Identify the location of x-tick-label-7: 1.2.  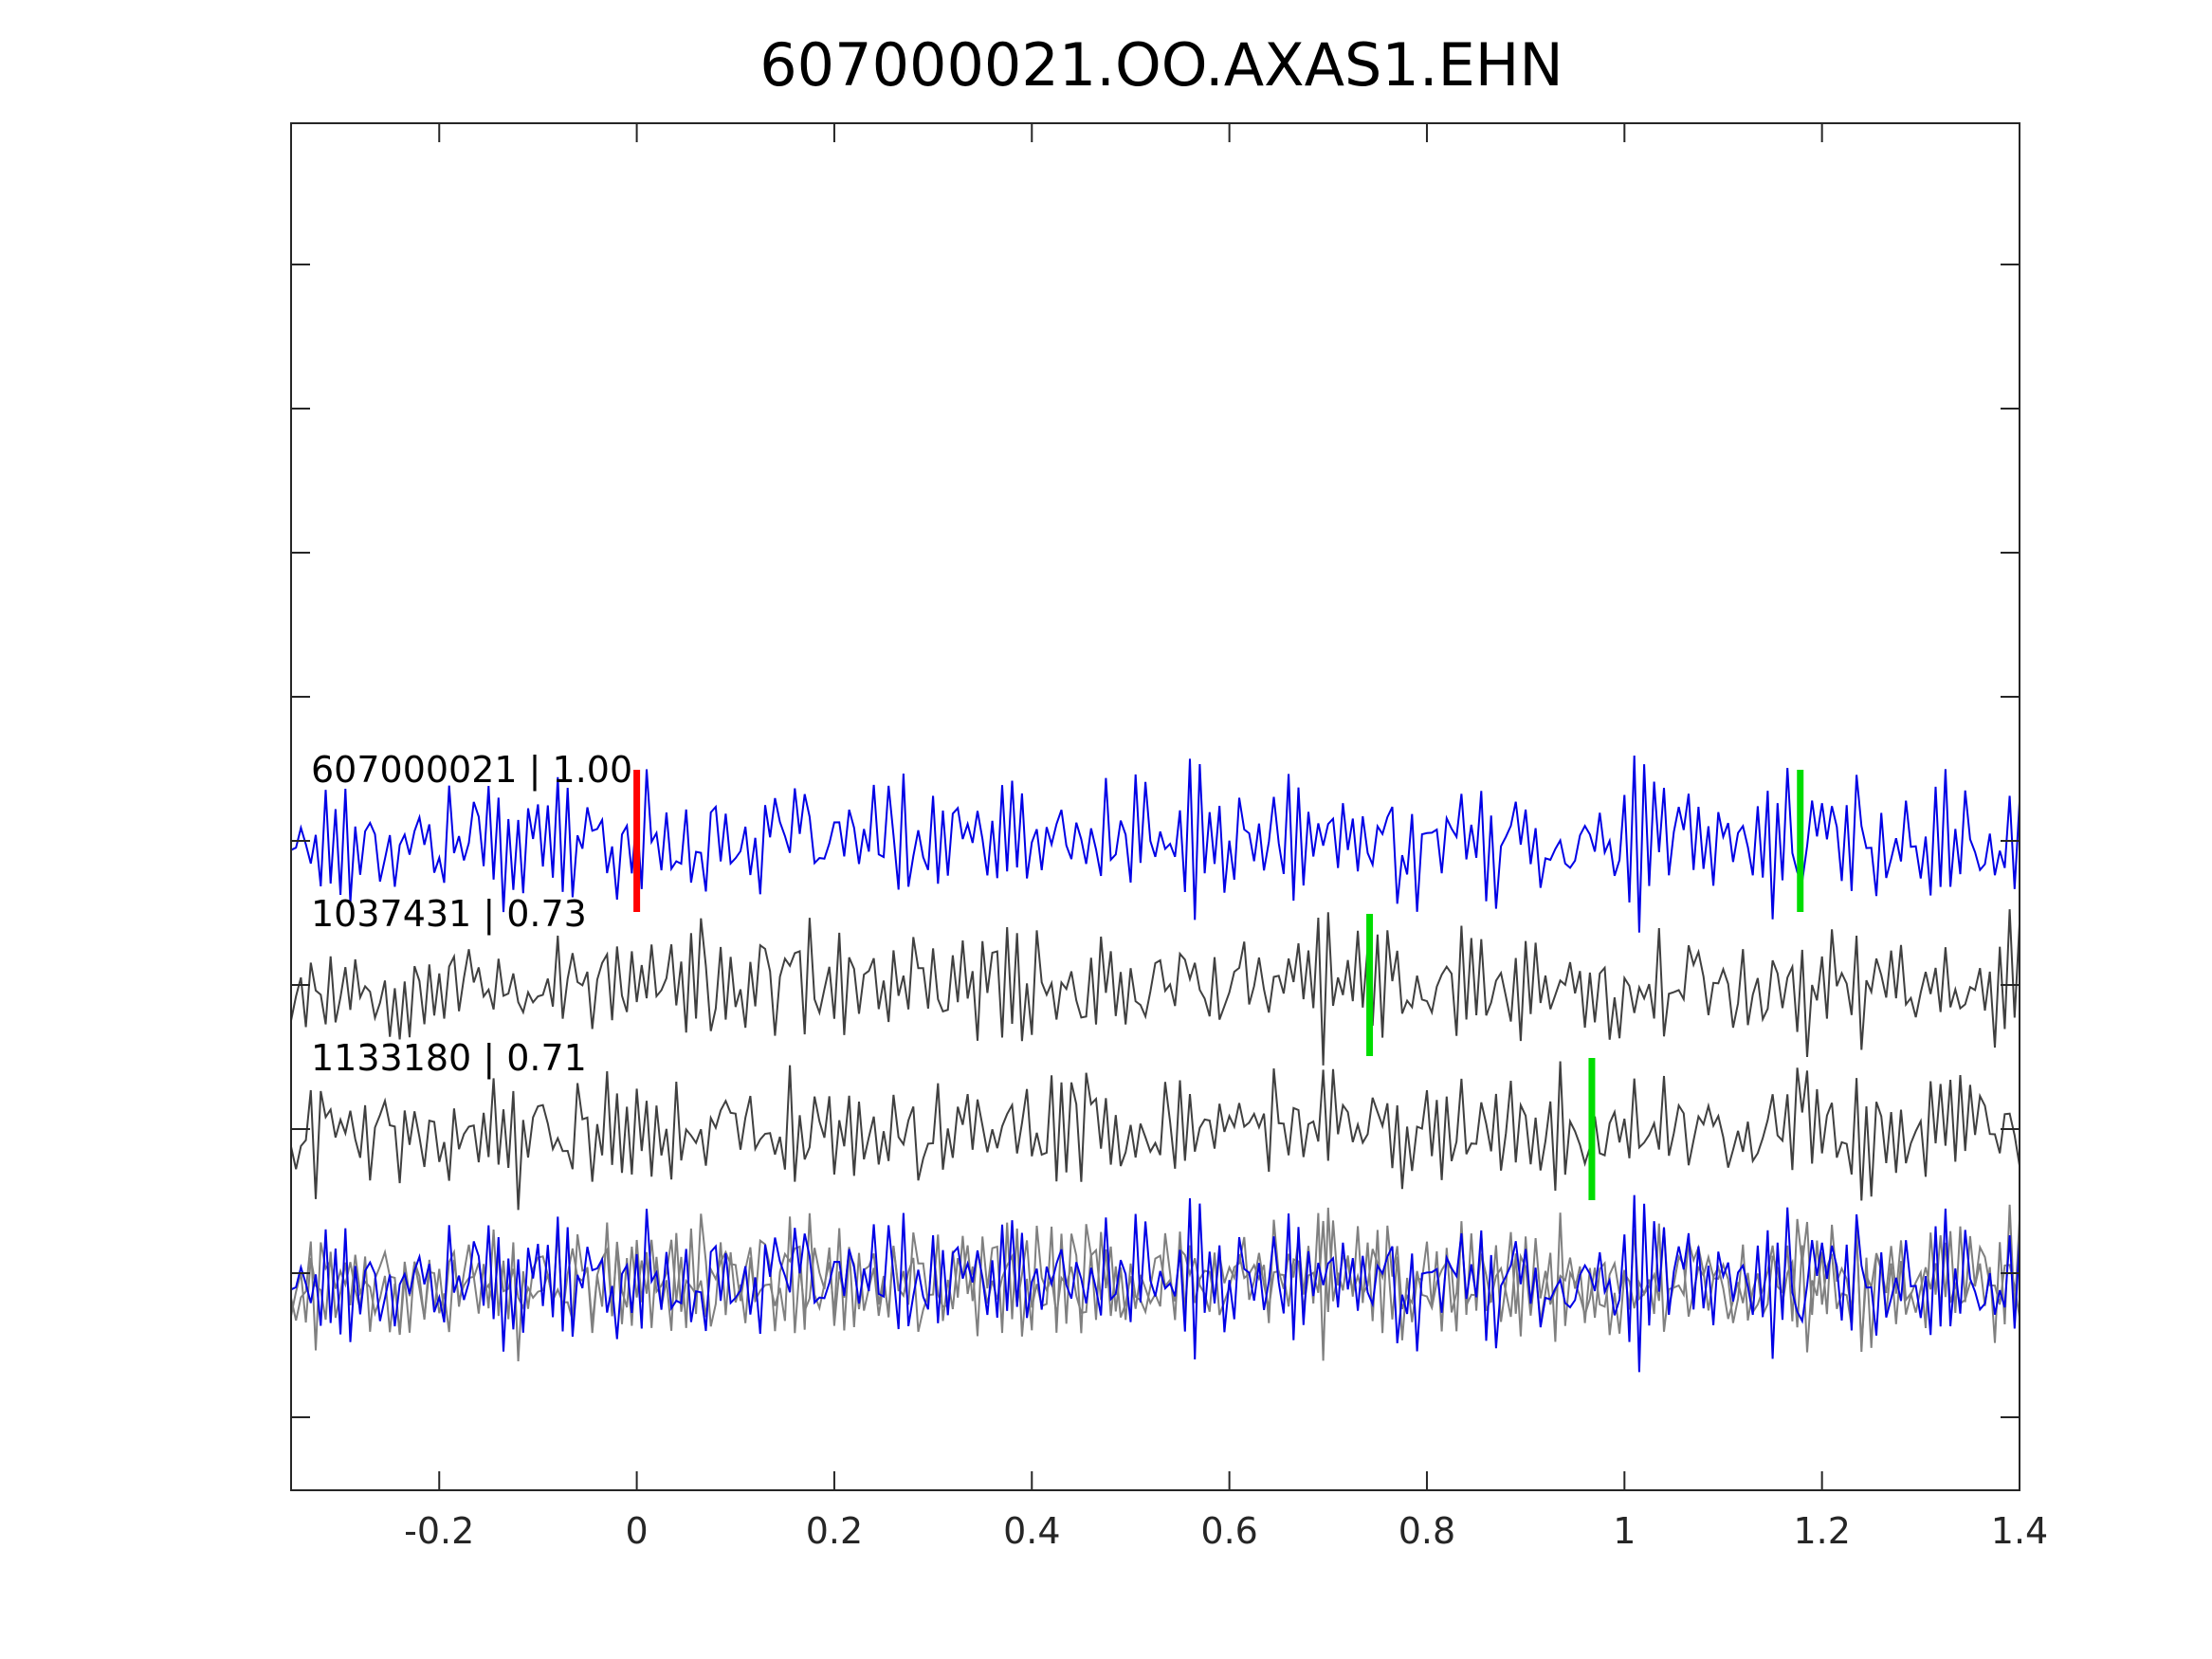
(1821, 1531).